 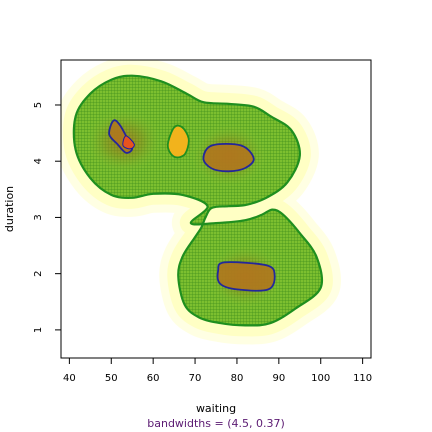 What do you see at coordinates (153, 378) in the screenshot?
I see `x-tick-label: 60` at bounding box center [153, 378].